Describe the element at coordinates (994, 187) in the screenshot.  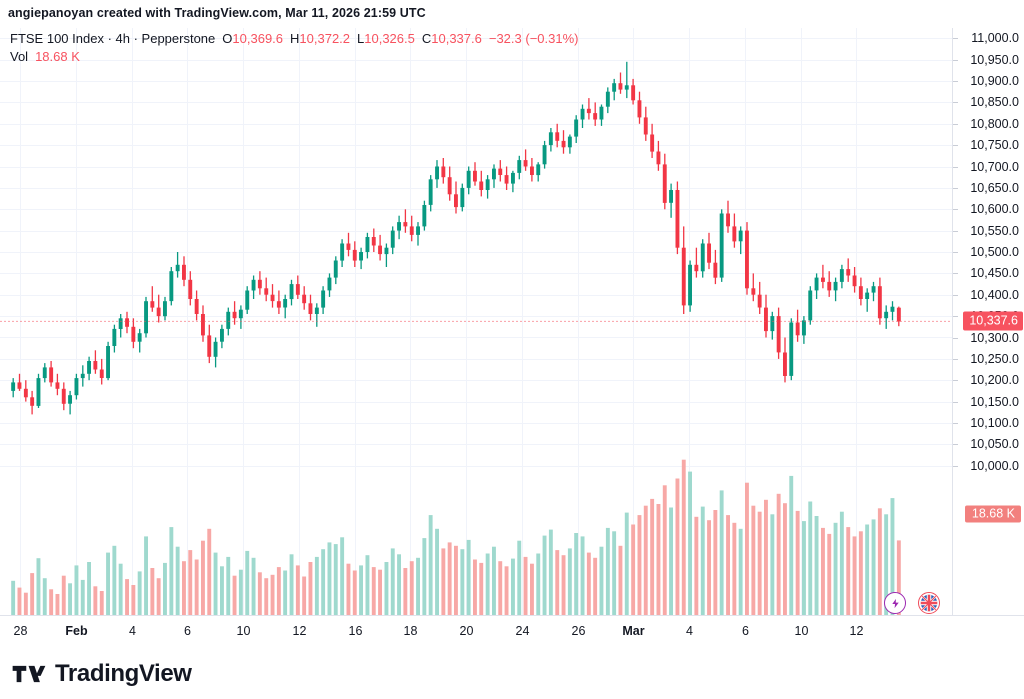
I see `price-tick-label: 10,650.0` at that location.